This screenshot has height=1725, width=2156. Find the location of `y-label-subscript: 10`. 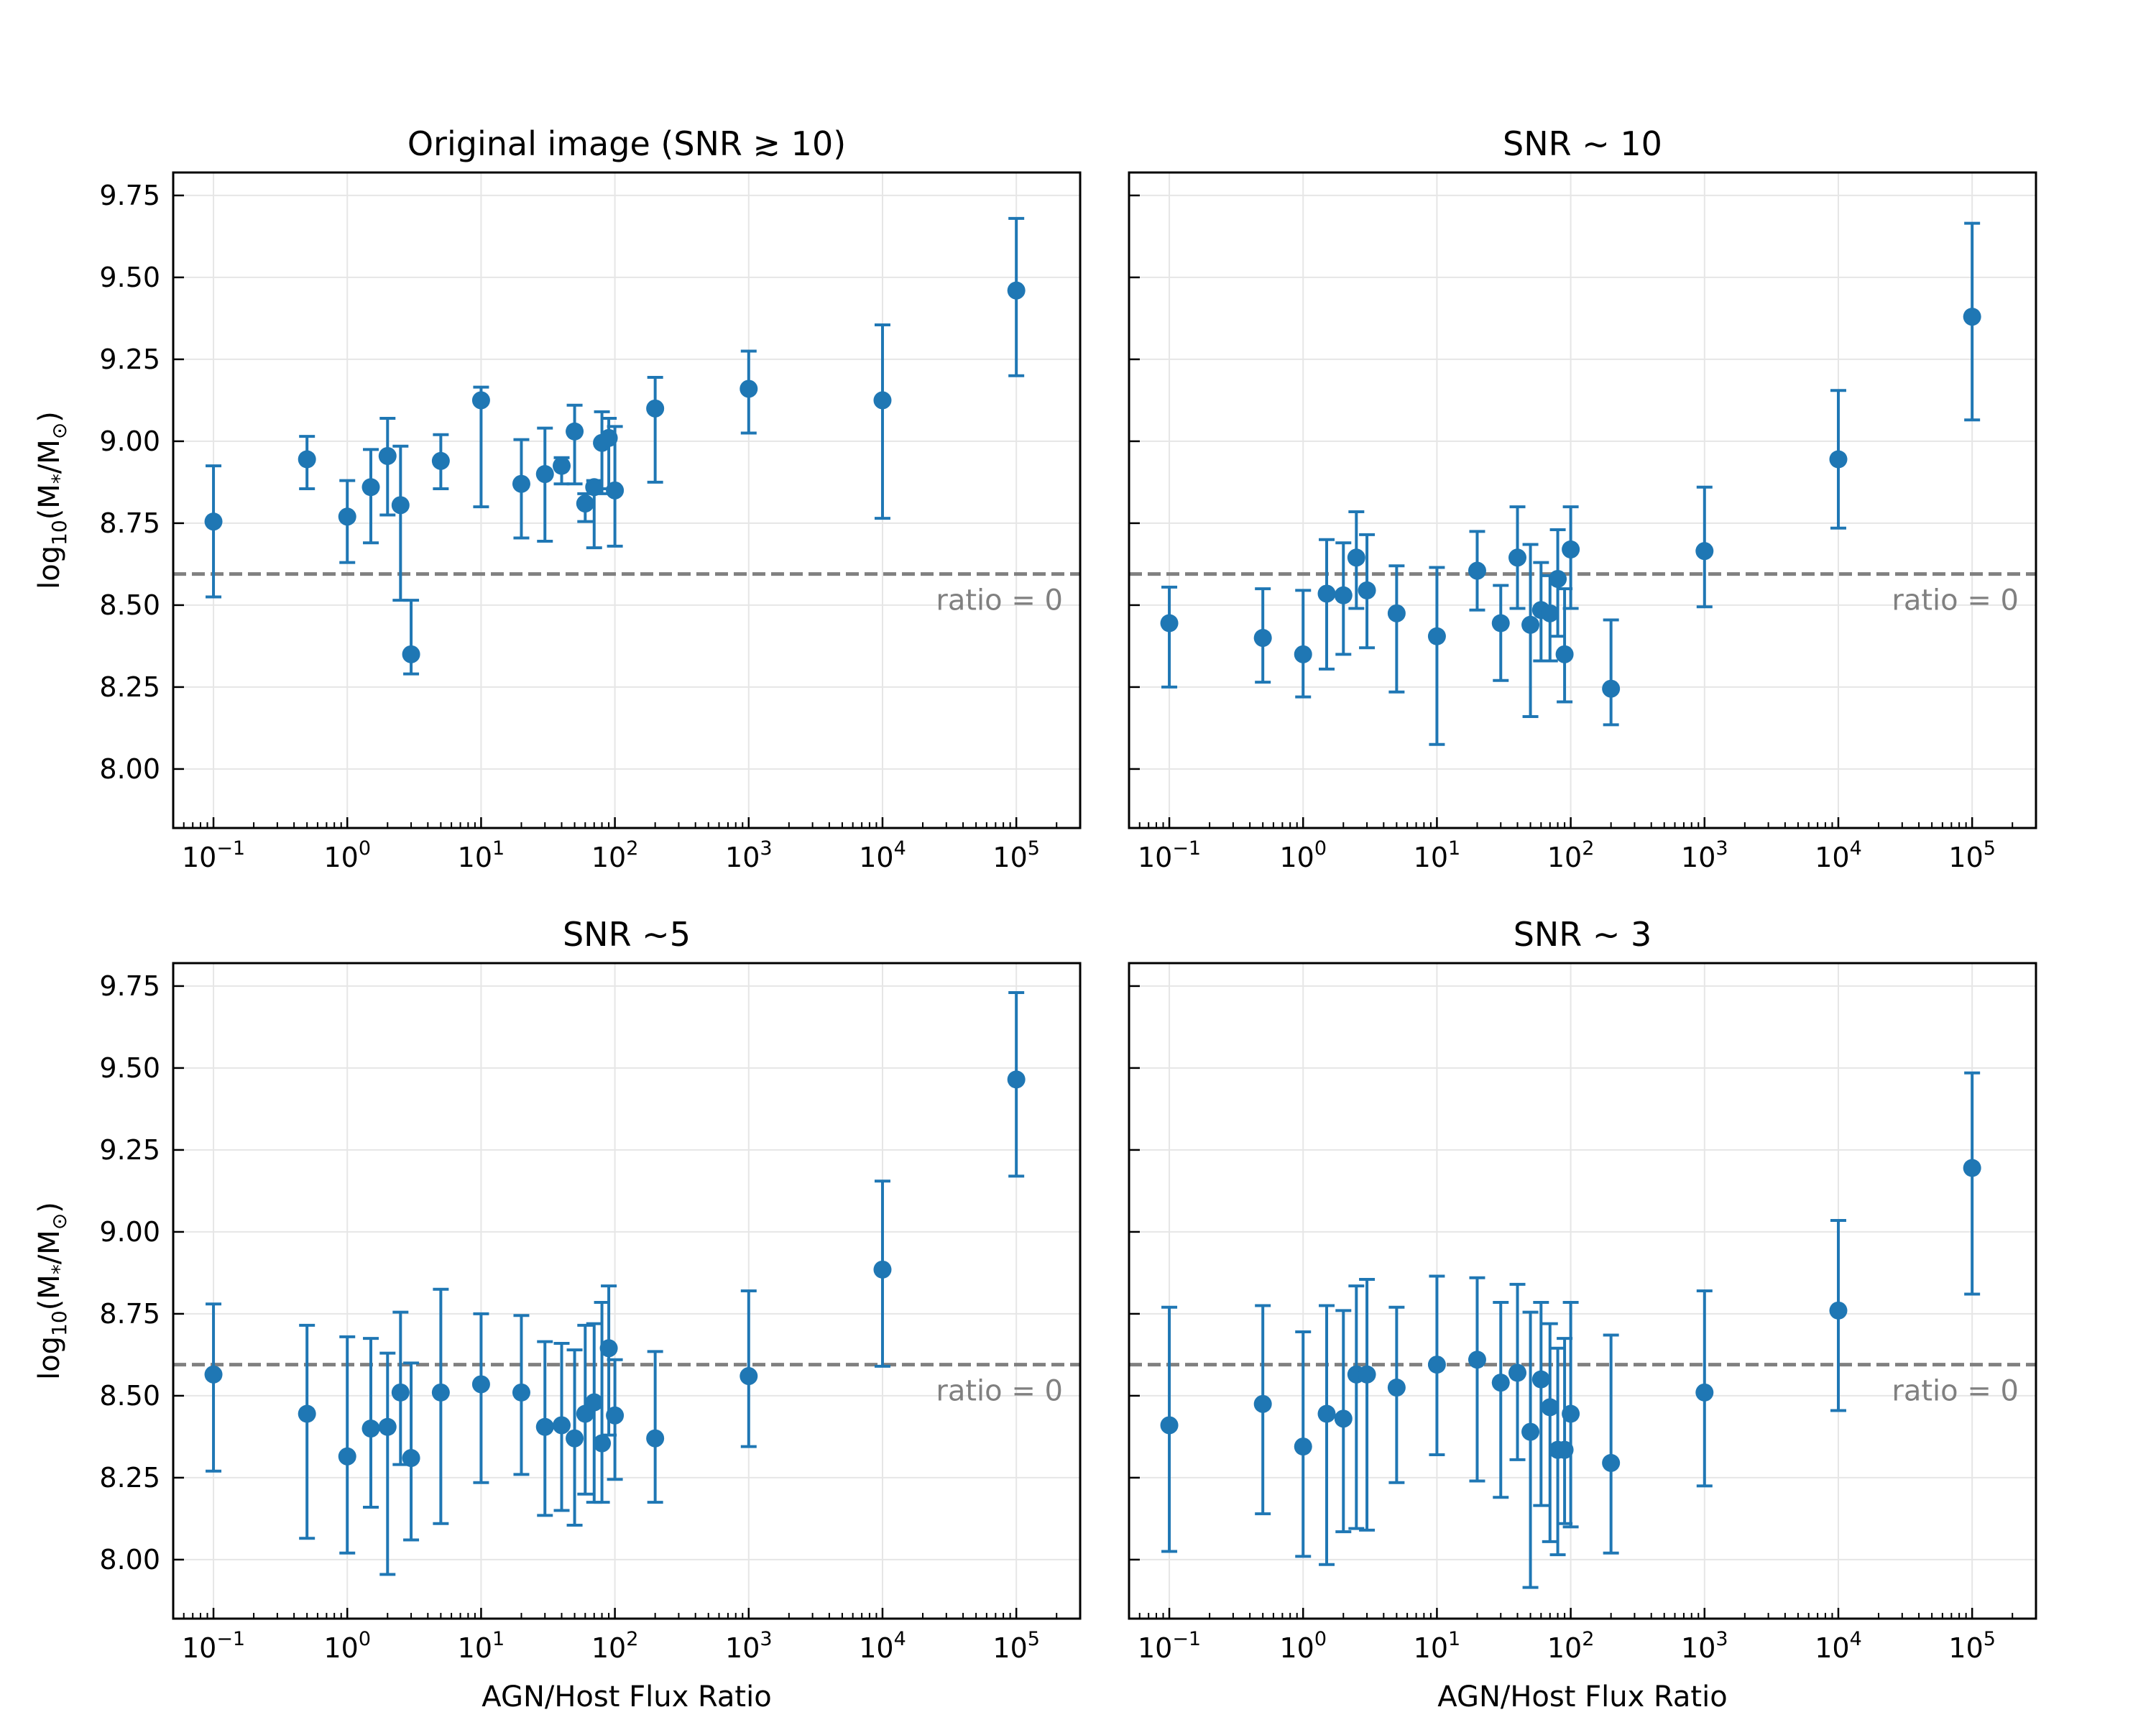

y-label-subscript: 10 is located at coordinates (59, 1323).